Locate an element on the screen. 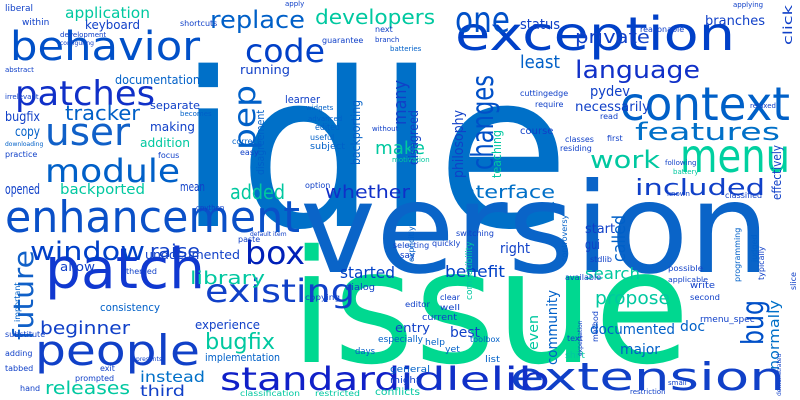  word: undocumented is located at coordinates (192, 255).